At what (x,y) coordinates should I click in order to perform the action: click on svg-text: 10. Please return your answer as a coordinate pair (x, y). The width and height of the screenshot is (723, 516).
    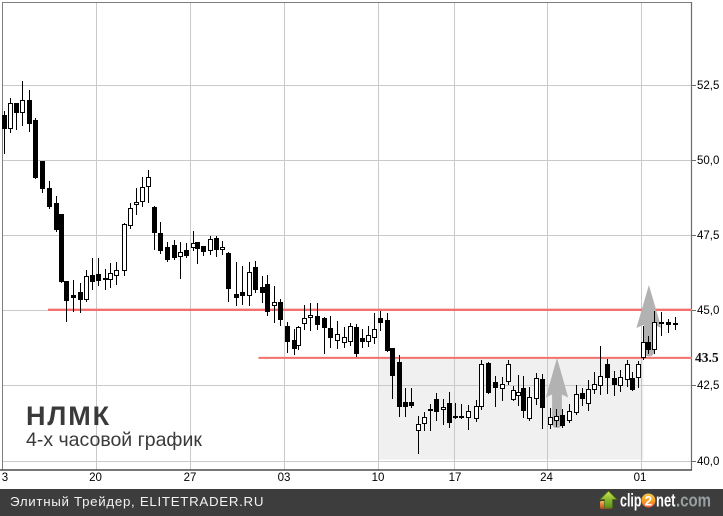
    Looking at the image, I should click on (378, 478).